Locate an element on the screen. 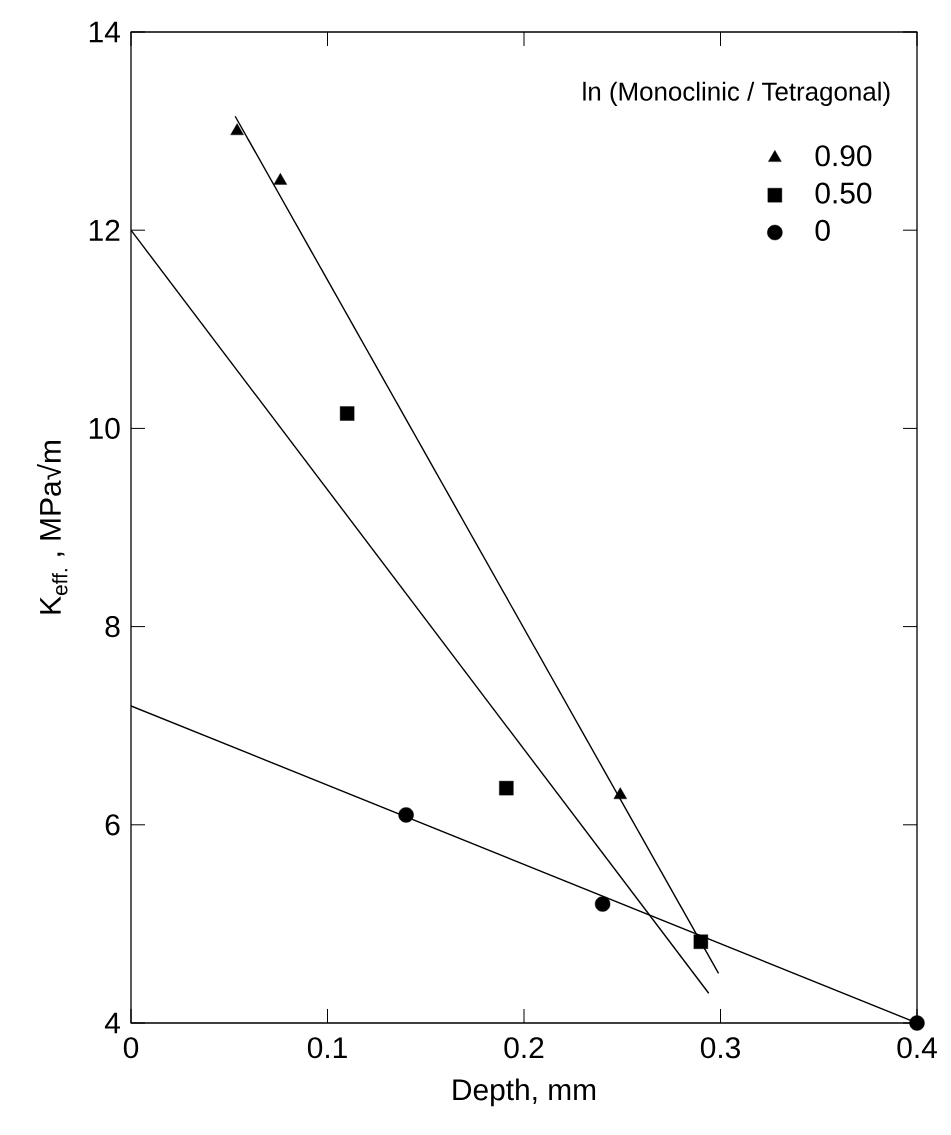 This screenshot has width=951, height=1135. y-tick-label: 10 is located at coordinates (104, 428).